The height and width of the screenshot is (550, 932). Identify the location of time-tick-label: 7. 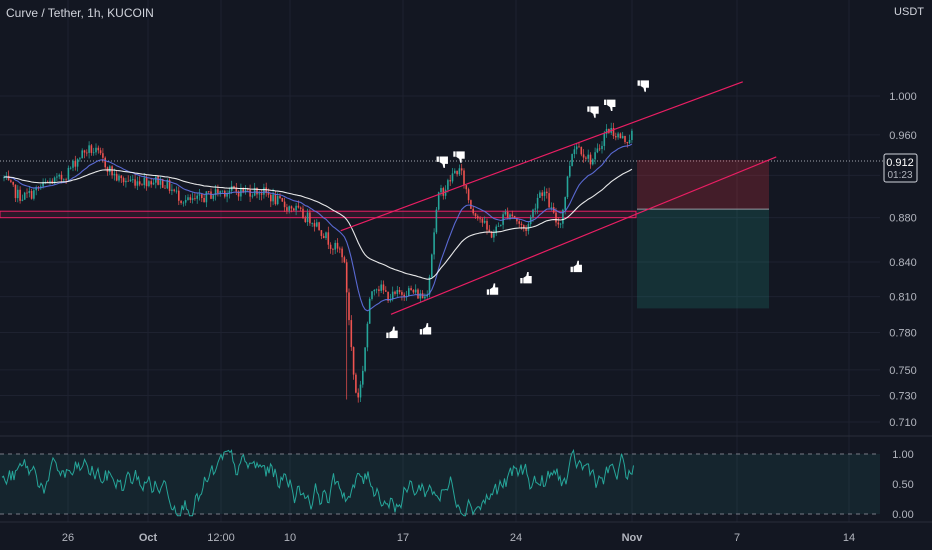
(737, 538).